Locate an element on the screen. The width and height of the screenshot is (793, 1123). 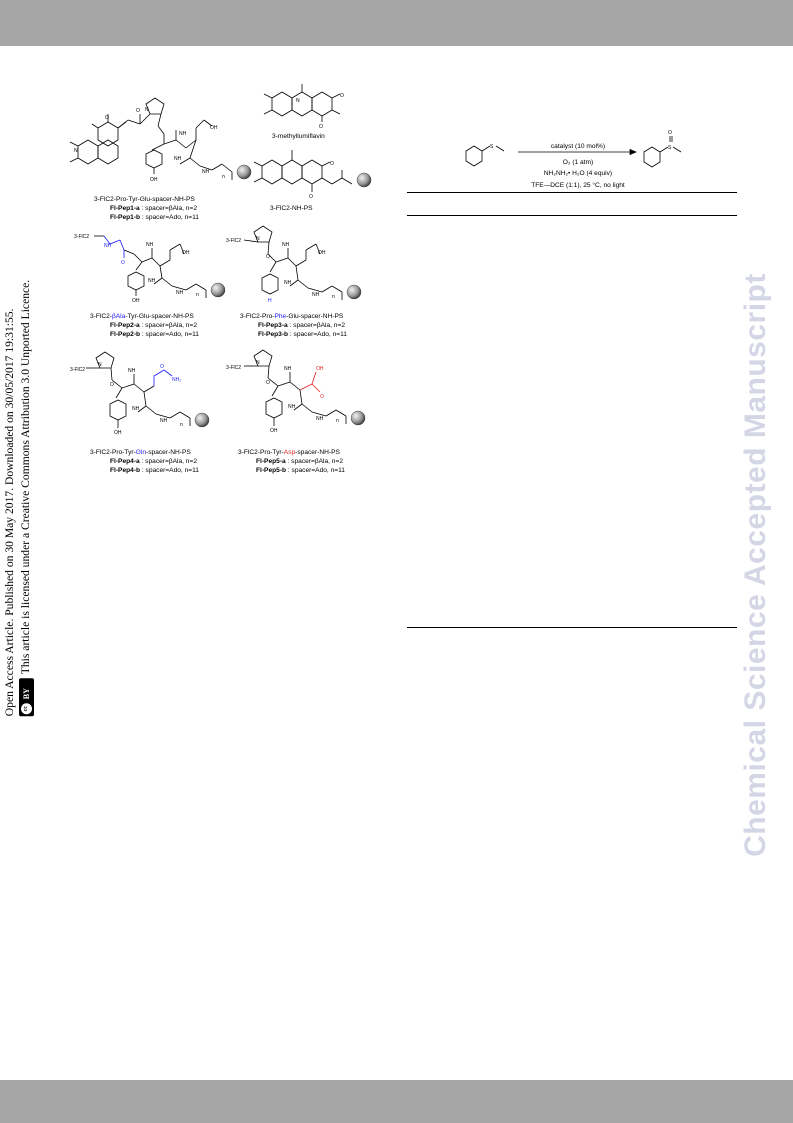
structure-methylflavin is located at coordinates (302, 103).